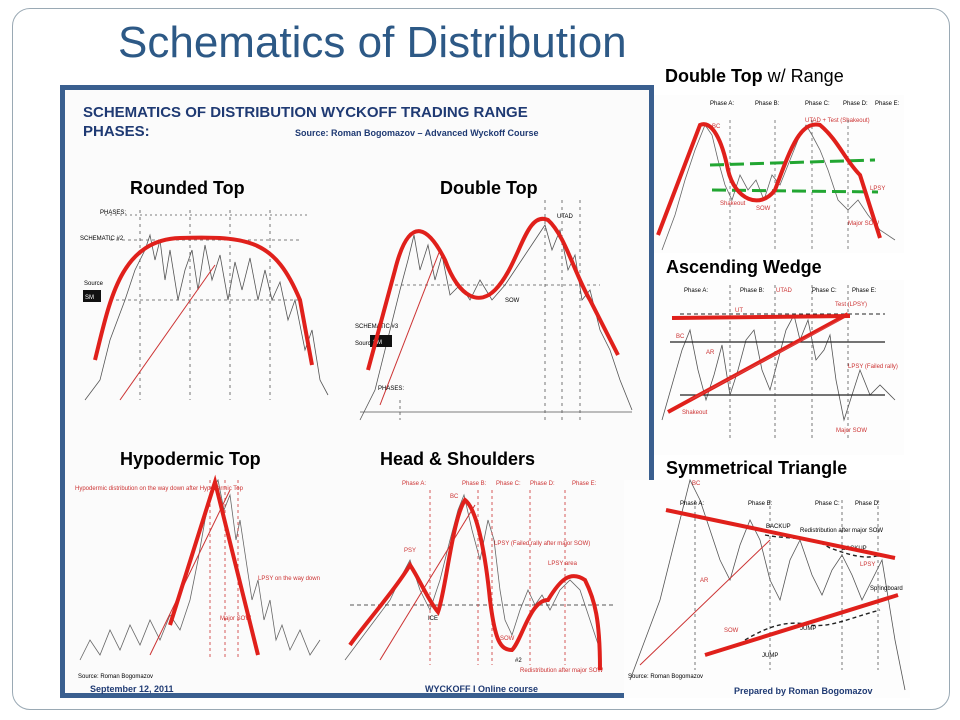 Image resolution: width=960 pixels, height=720 pixels. I want to click on wedge-major-sow: Major SOW, so click(851, 431).